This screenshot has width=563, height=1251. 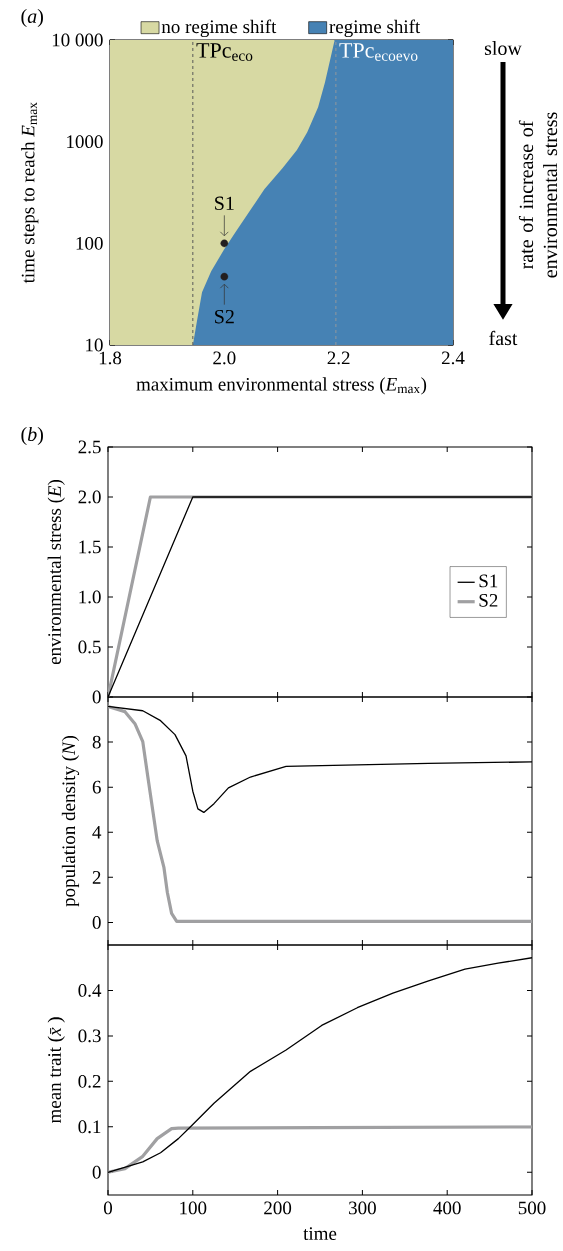 What do you see at coordinates (224, 203) in the screenshot?
I see `annotation: S1` at bounding box center [224, 203].